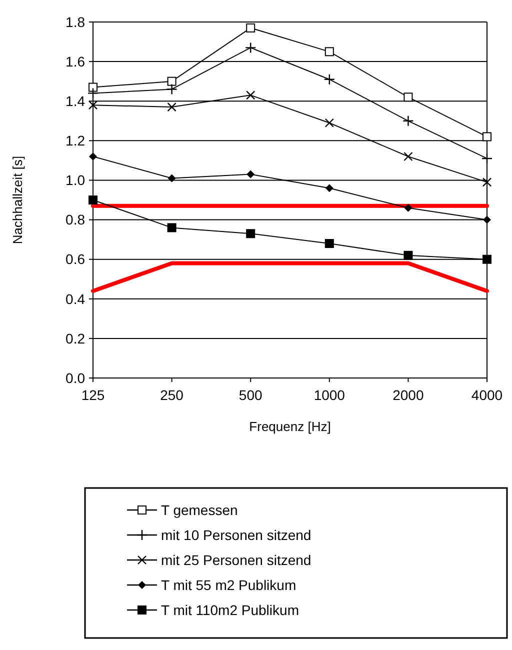 The height and width of the screenshot is (650, 512). What do you see at coordinates (487, 395) in the screenshot?
I see `x-tick-label: 4000` at bounding box center [487, 395].